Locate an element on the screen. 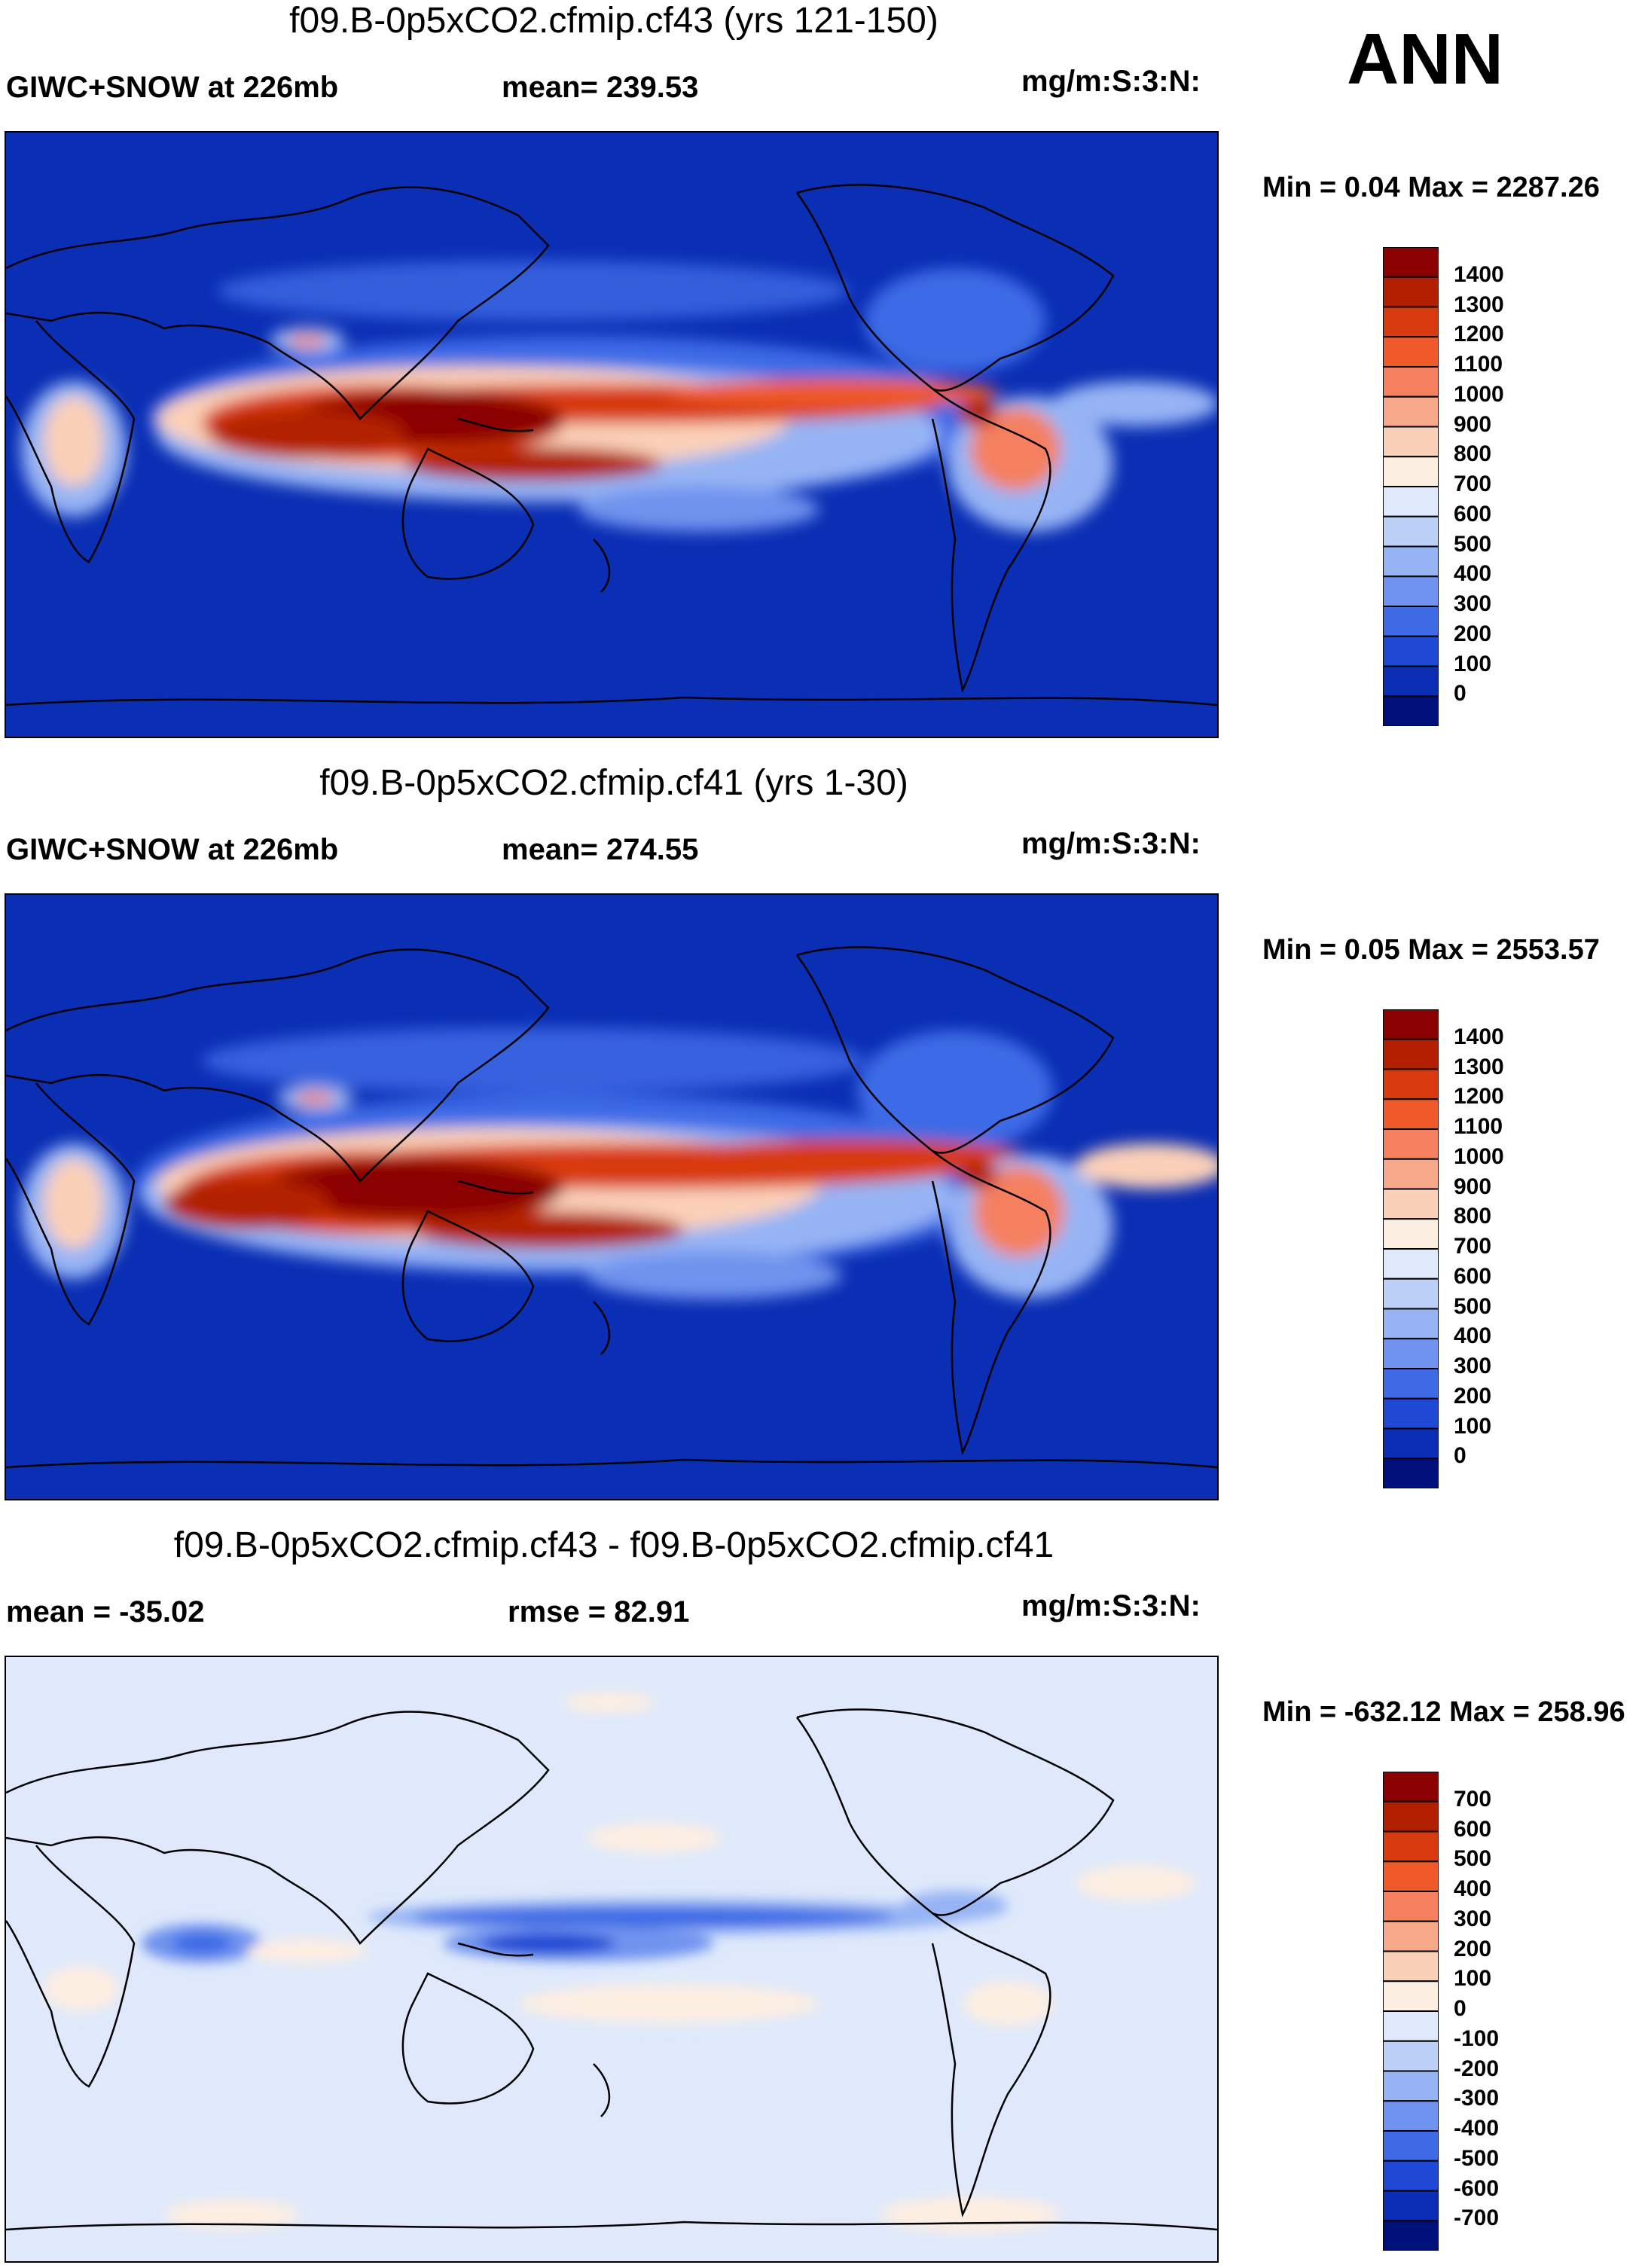 The height and width of the screenshot is (2268, 1645). panel2-field-blobs is located at coordinates (619, 1163).